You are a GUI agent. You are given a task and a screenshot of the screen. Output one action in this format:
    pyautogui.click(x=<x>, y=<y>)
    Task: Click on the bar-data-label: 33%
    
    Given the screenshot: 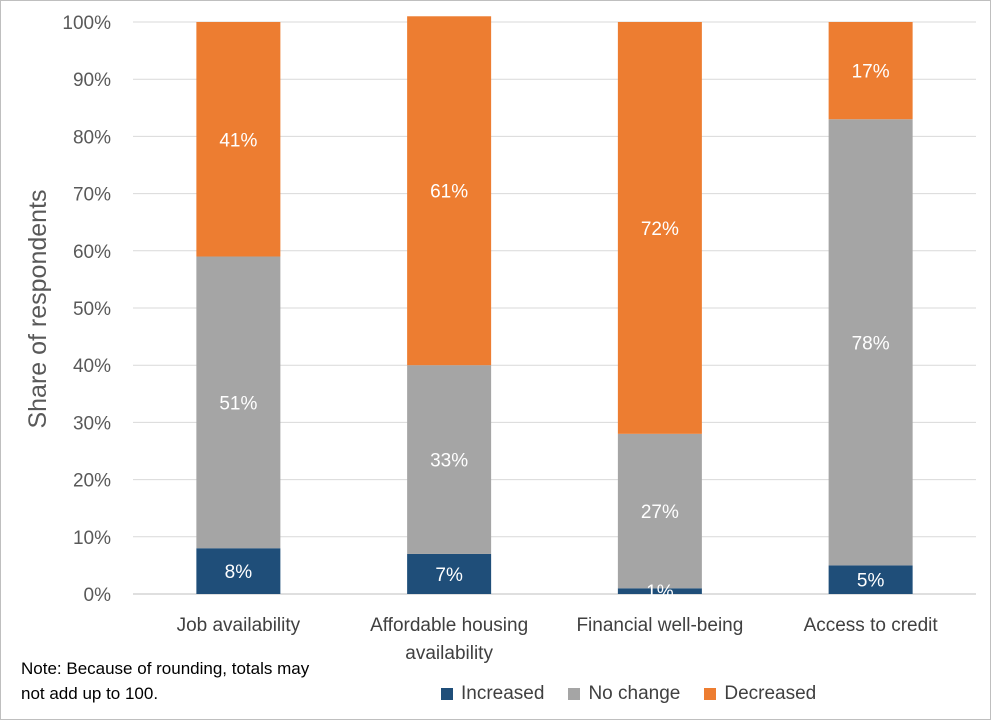 What is the action you would take?
    pyautogui.click(x=449, y=461)
    